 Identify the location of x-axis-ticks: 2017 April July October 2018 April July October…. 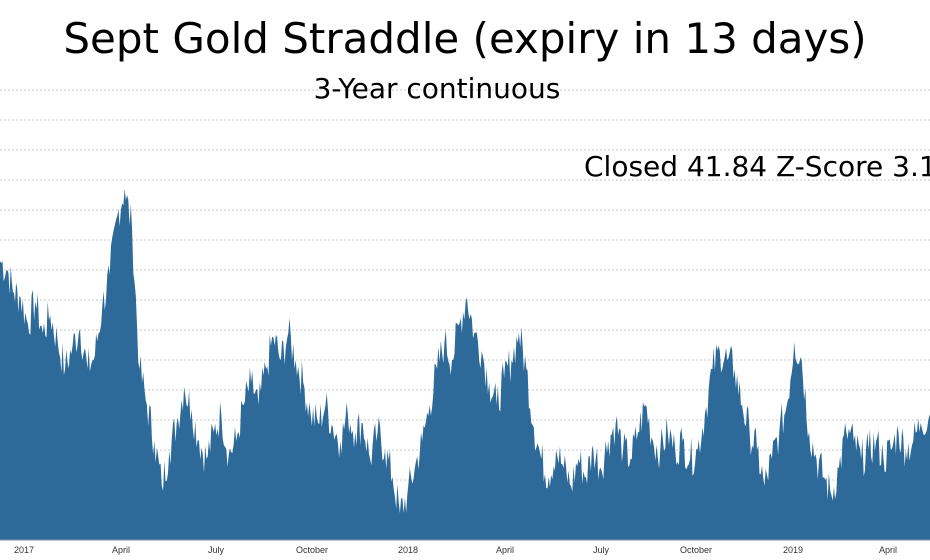
(455, 550).